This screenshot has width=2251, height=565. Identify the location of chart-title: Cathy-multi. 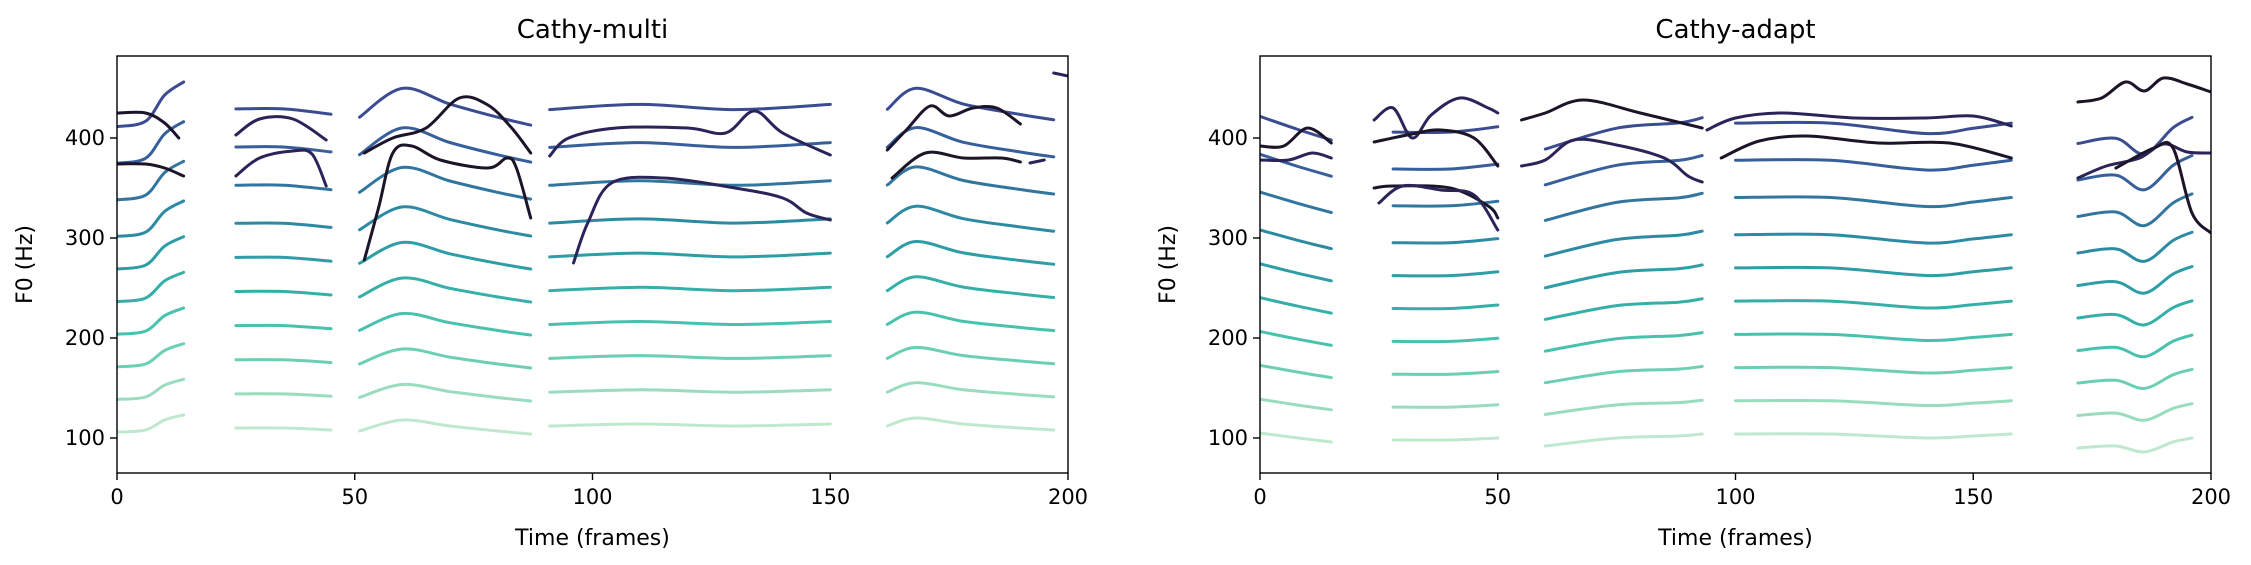
(593, 30).